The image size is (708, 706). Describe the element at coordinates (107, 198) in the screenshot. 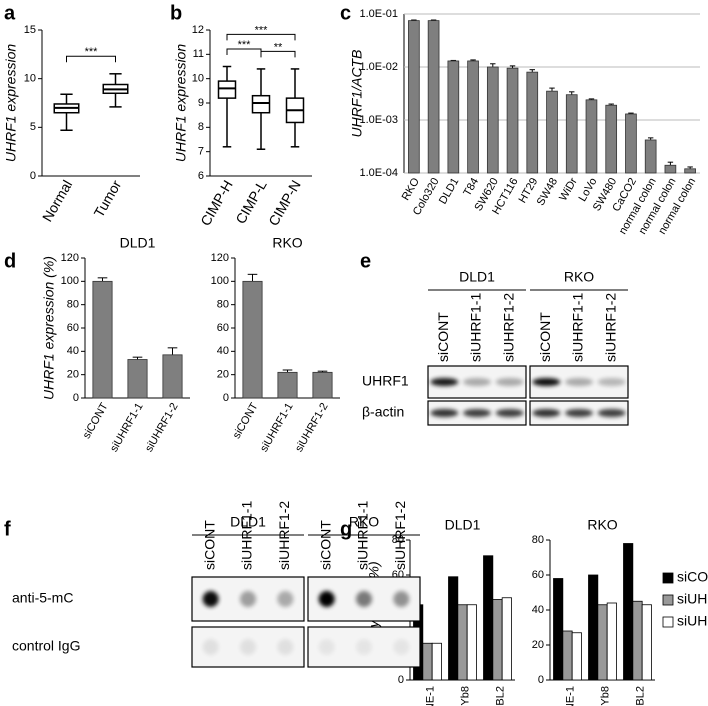

I see `x-tick-label: Tumor` at that location.